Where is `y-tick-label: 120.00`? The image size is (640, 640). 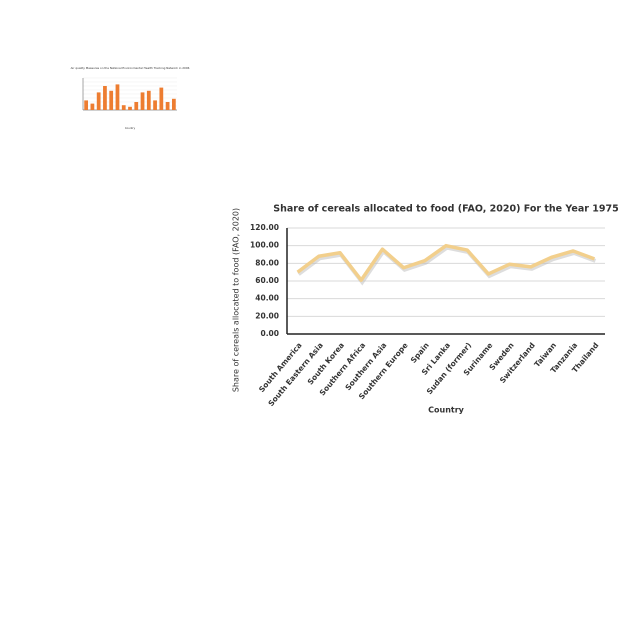
y-tick-label: 120.00 is located at coordinates (264, 227).